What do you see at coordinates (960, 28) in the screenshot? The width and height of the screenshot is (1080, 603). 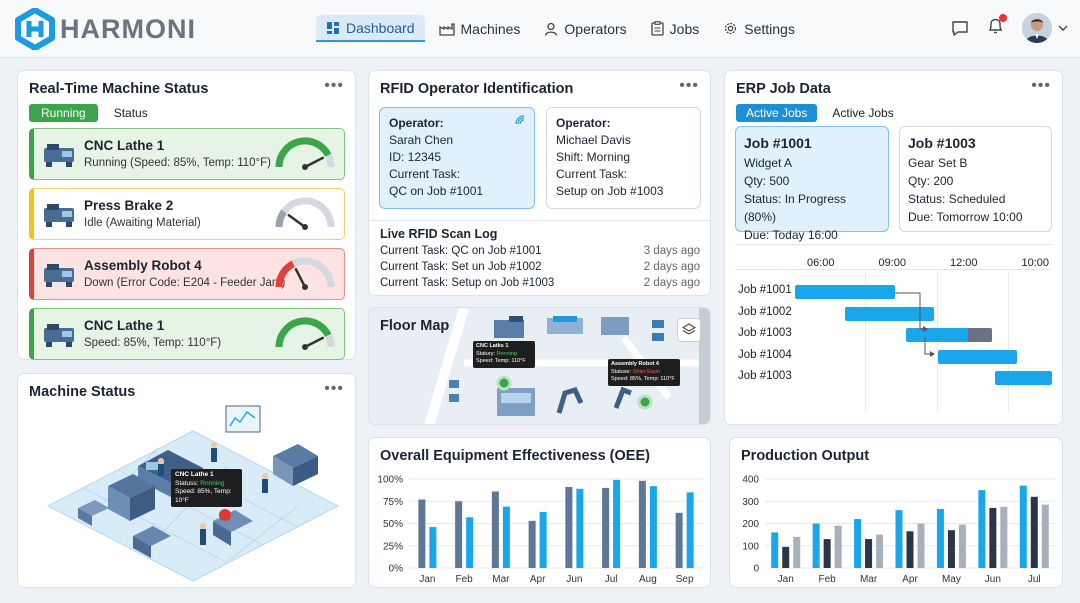 I see `chat-icon` at bounding box center [960, 28].